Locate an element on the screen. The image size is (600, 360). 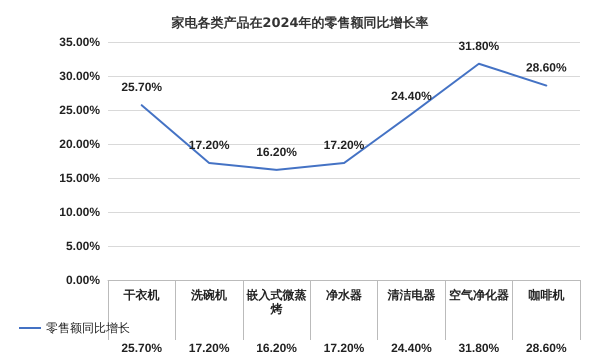
y-tick-label: 25.00% is located at coordinates (79, 110).